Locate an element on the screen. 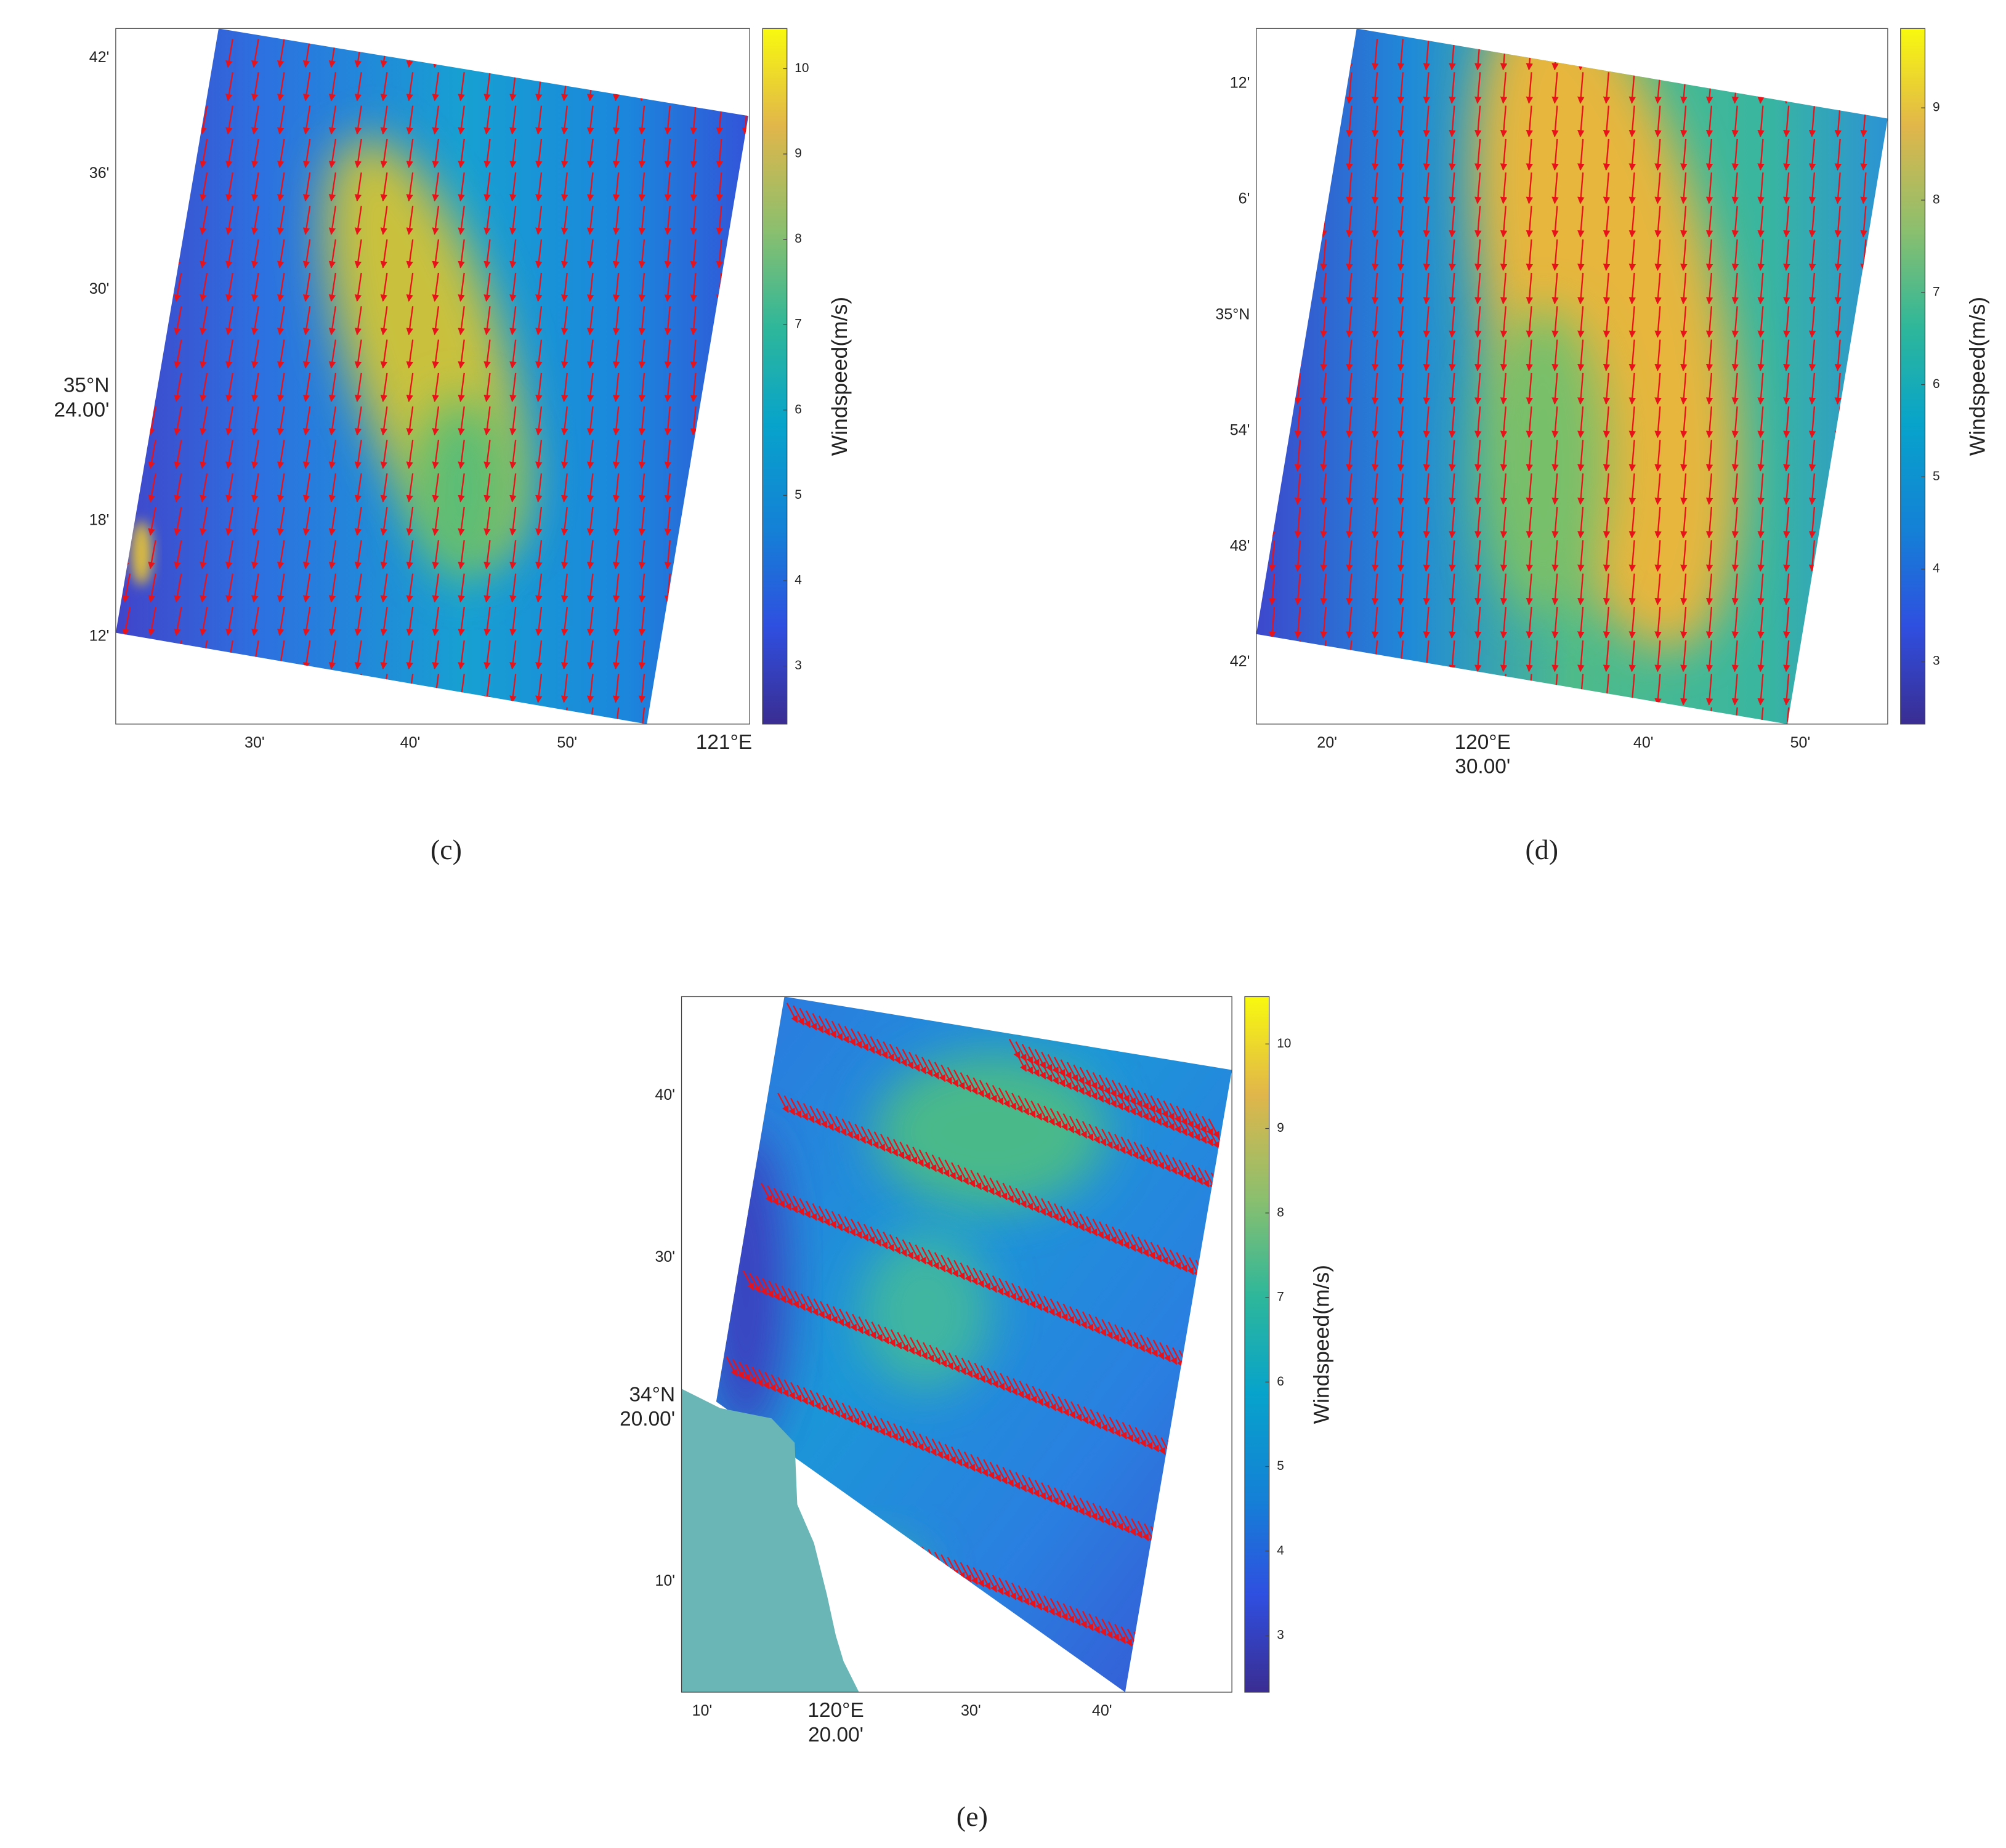 The image size is (2006, 1848). panel-label: (c) is located at coordinates (446, 849).